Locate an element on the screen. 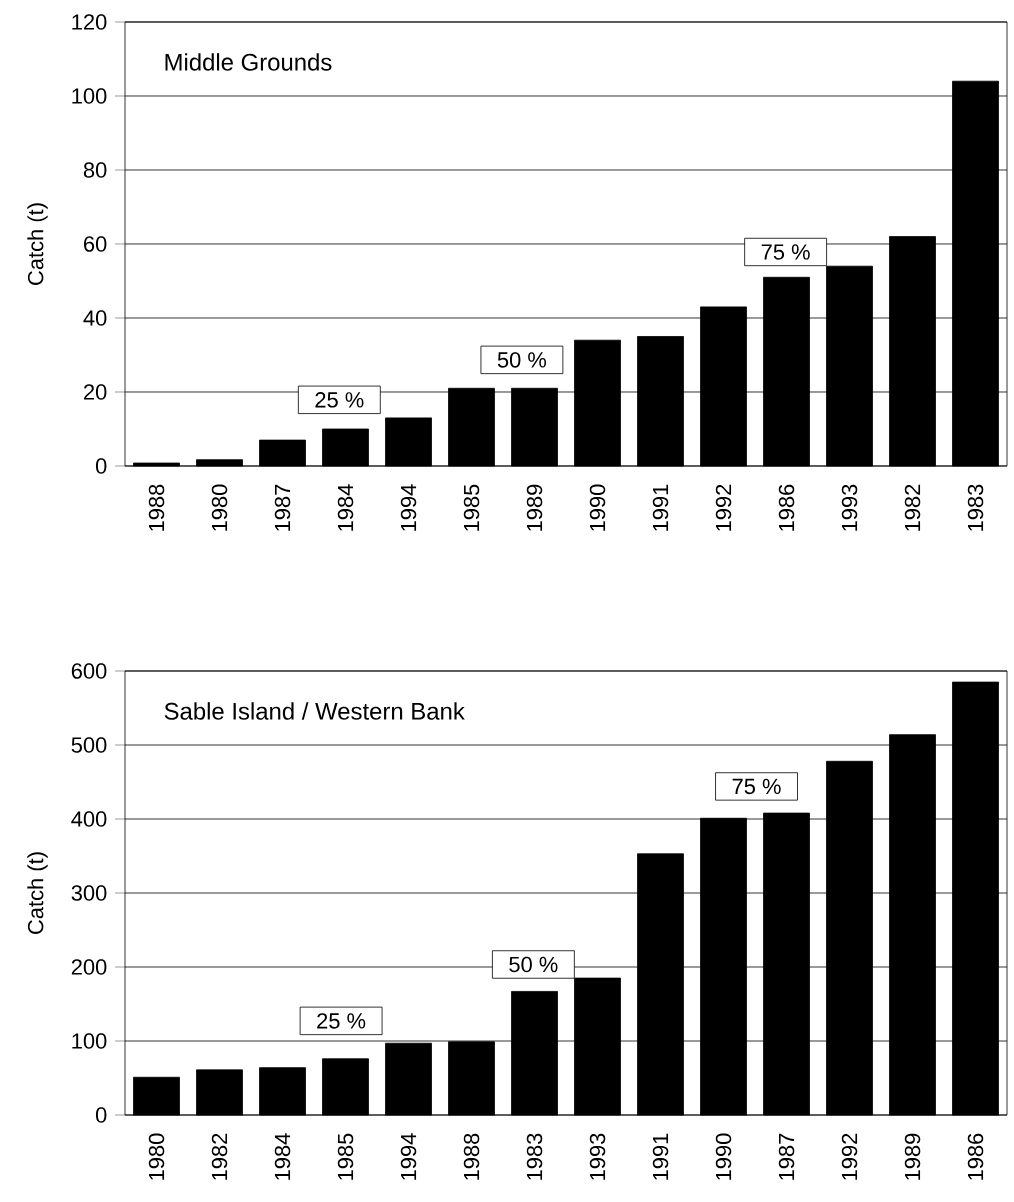 Image resolution: width=1014 pixels, height=1202 pixels. text: Sable Island / Western Bank is located at coordinates (314, 711).